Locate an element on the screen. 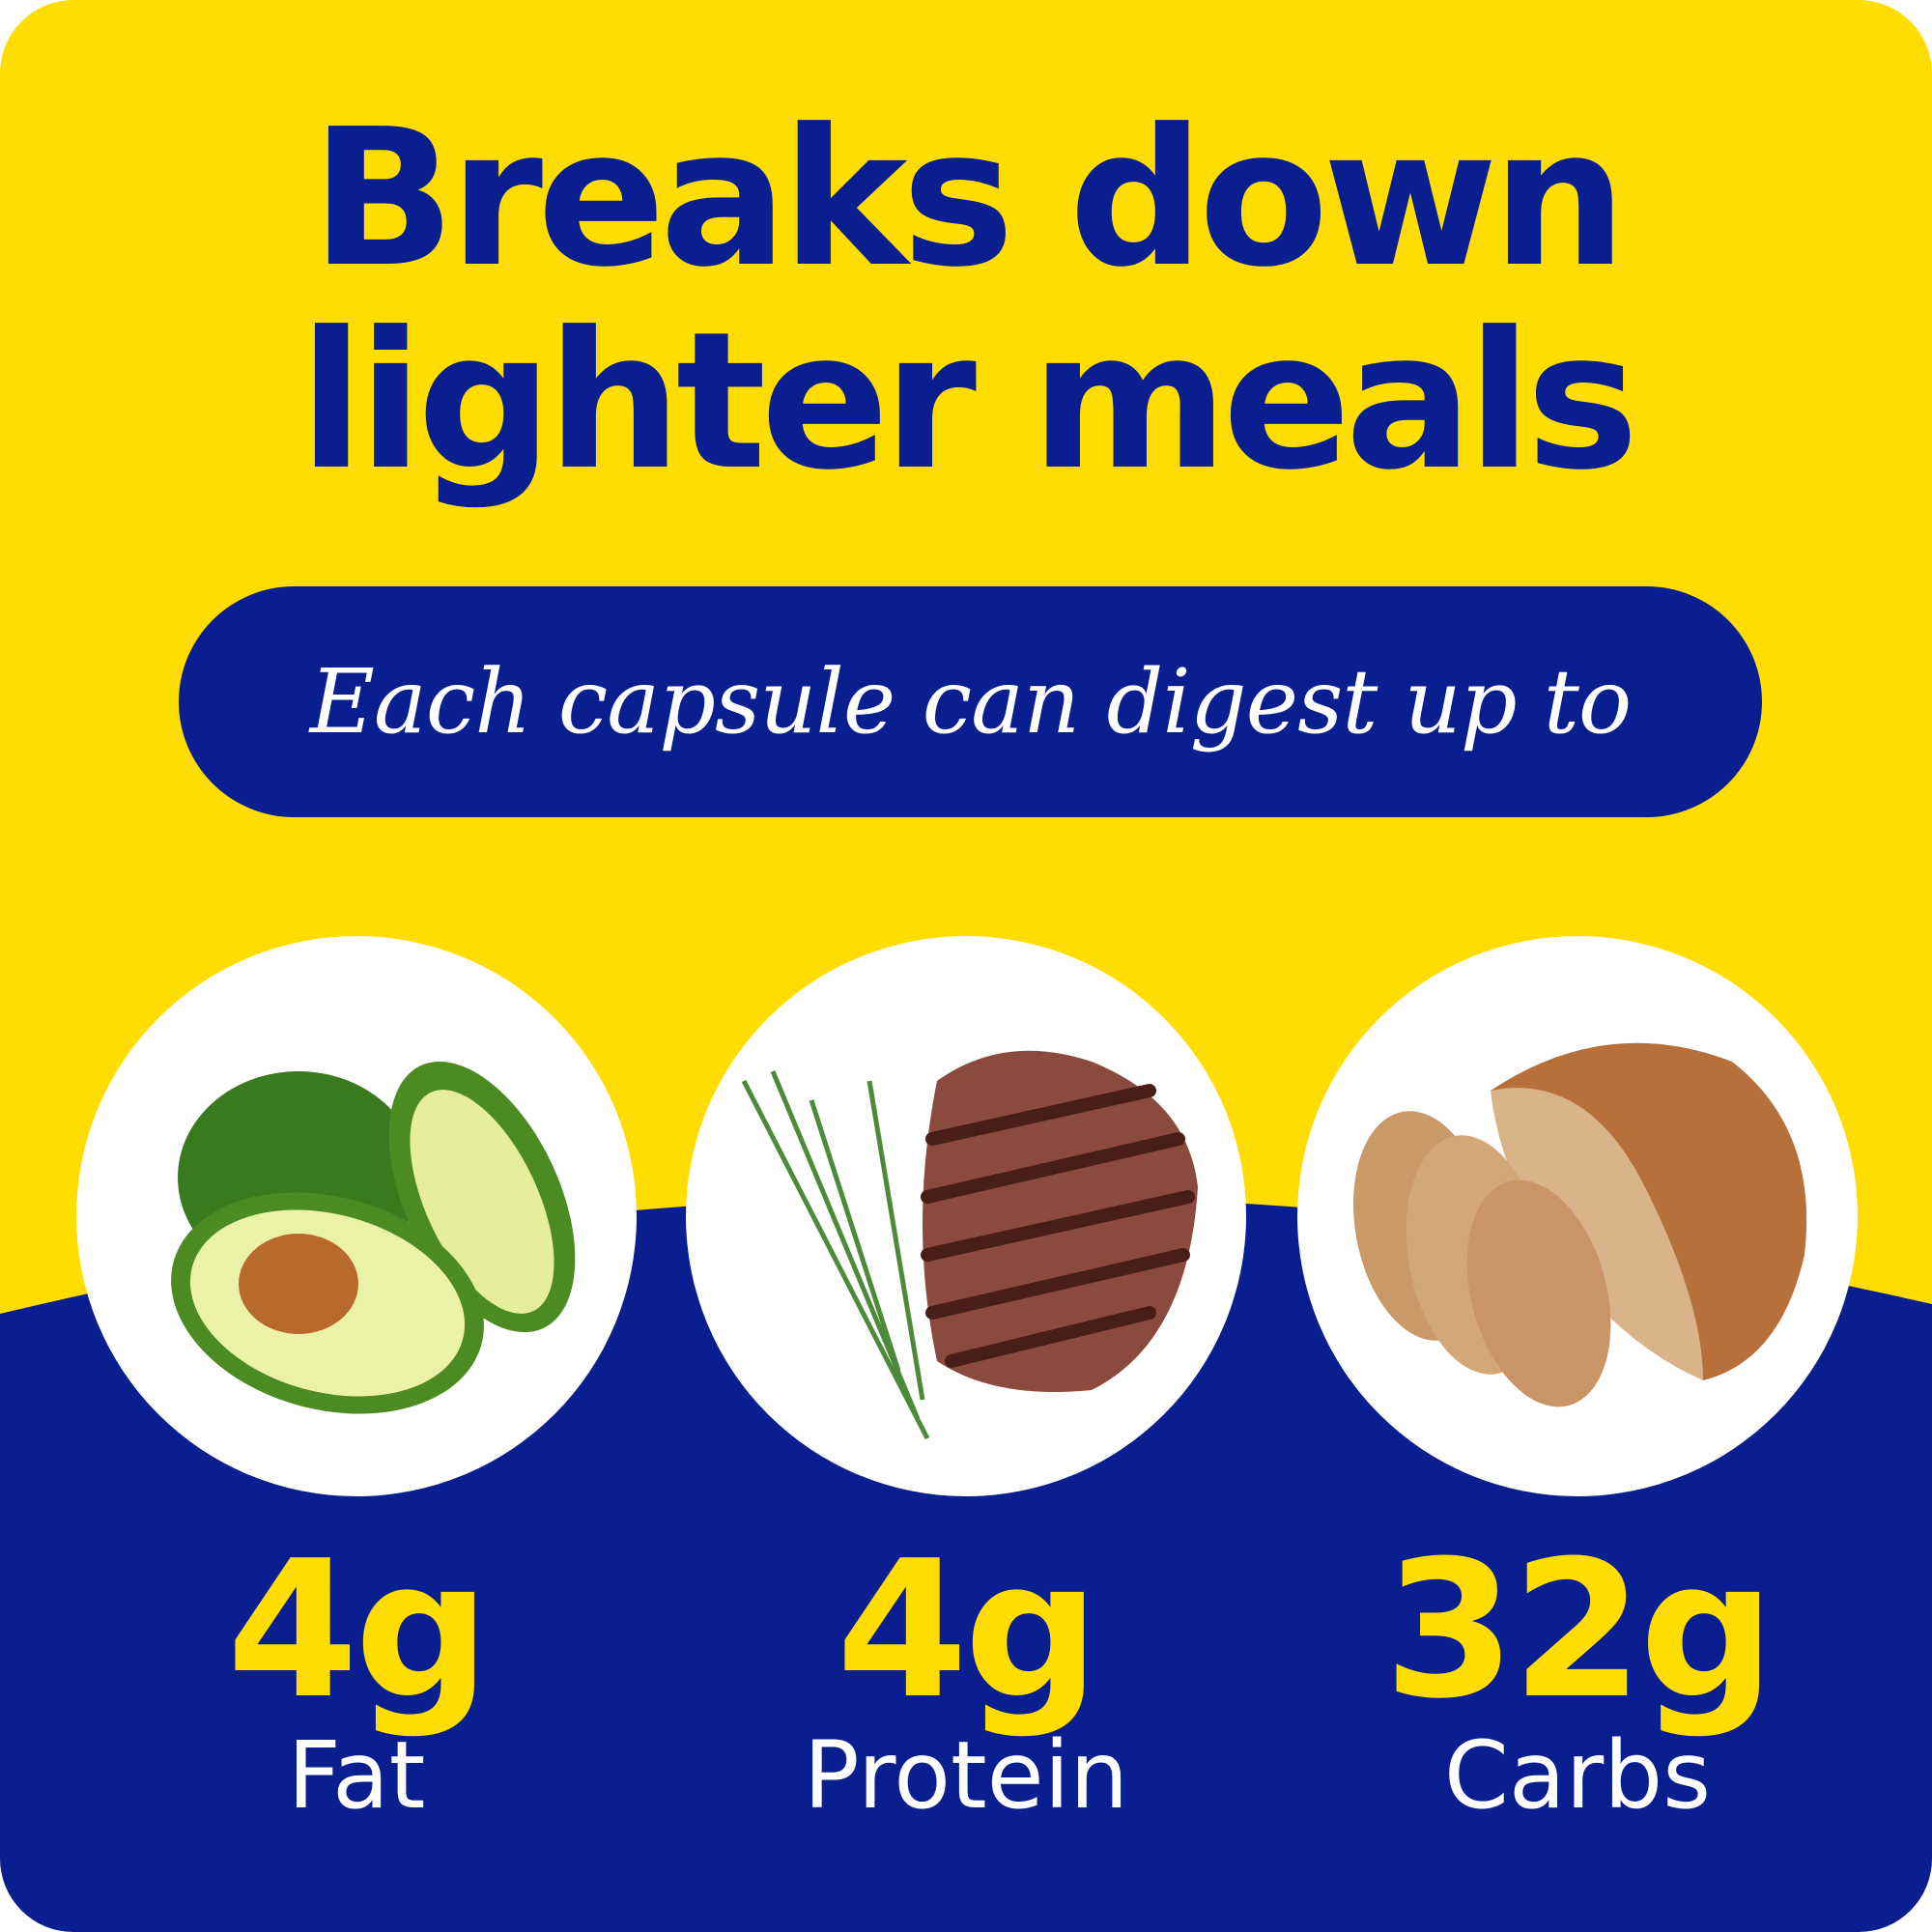  bread-icon is located at coordinates (1579, 1224).